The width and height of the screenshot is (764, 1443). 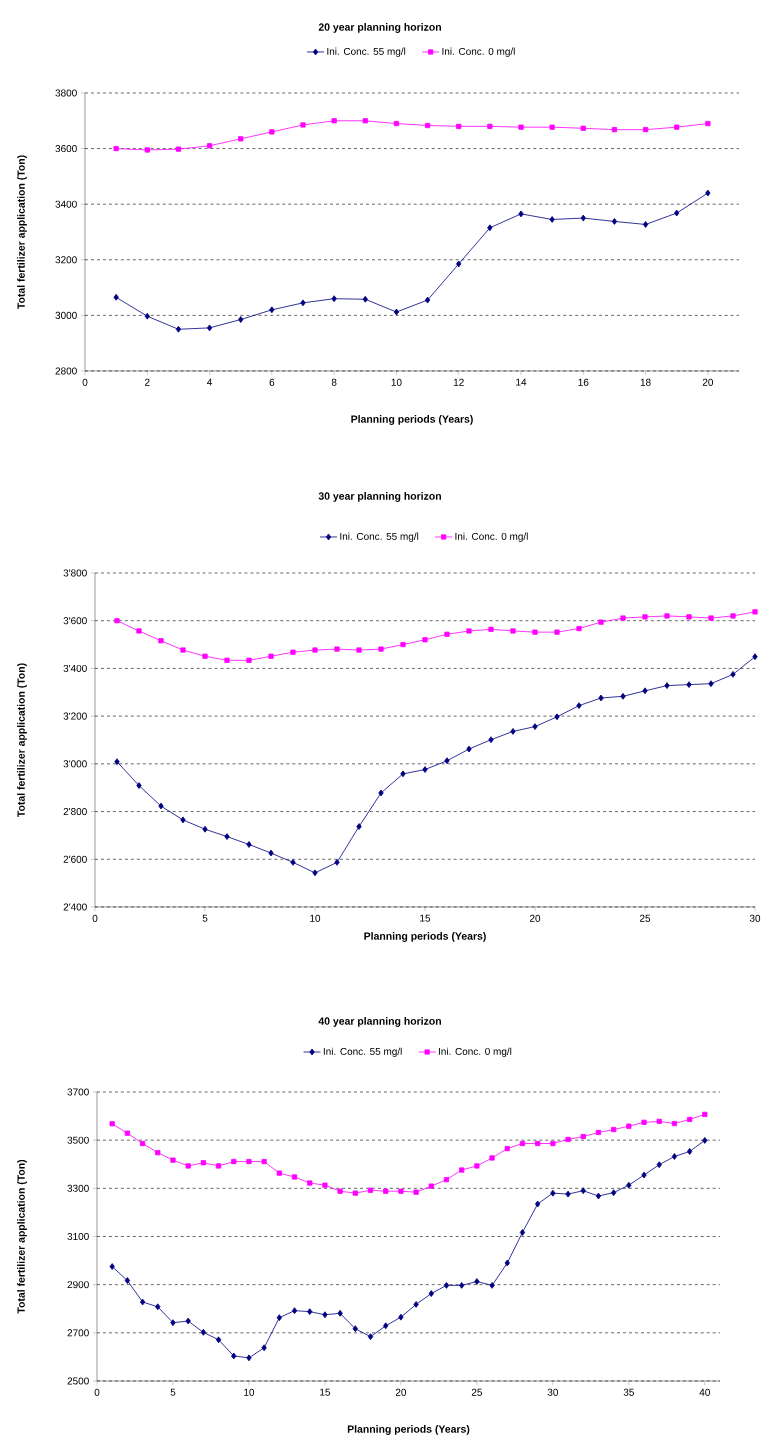 What do you see at coordinates (629, 1392) in the screenshot?
I see `x-tick-label: 35` at bounding box center [629, 1392].